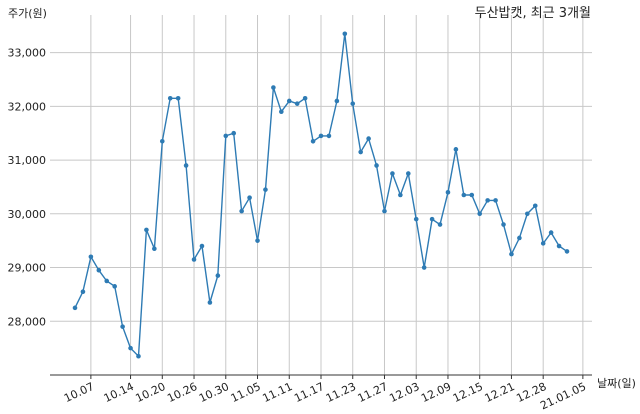 The height and width of the screenshot is (414, 640). I want to click on x-tick-label: 11.05, so click(246, 392).